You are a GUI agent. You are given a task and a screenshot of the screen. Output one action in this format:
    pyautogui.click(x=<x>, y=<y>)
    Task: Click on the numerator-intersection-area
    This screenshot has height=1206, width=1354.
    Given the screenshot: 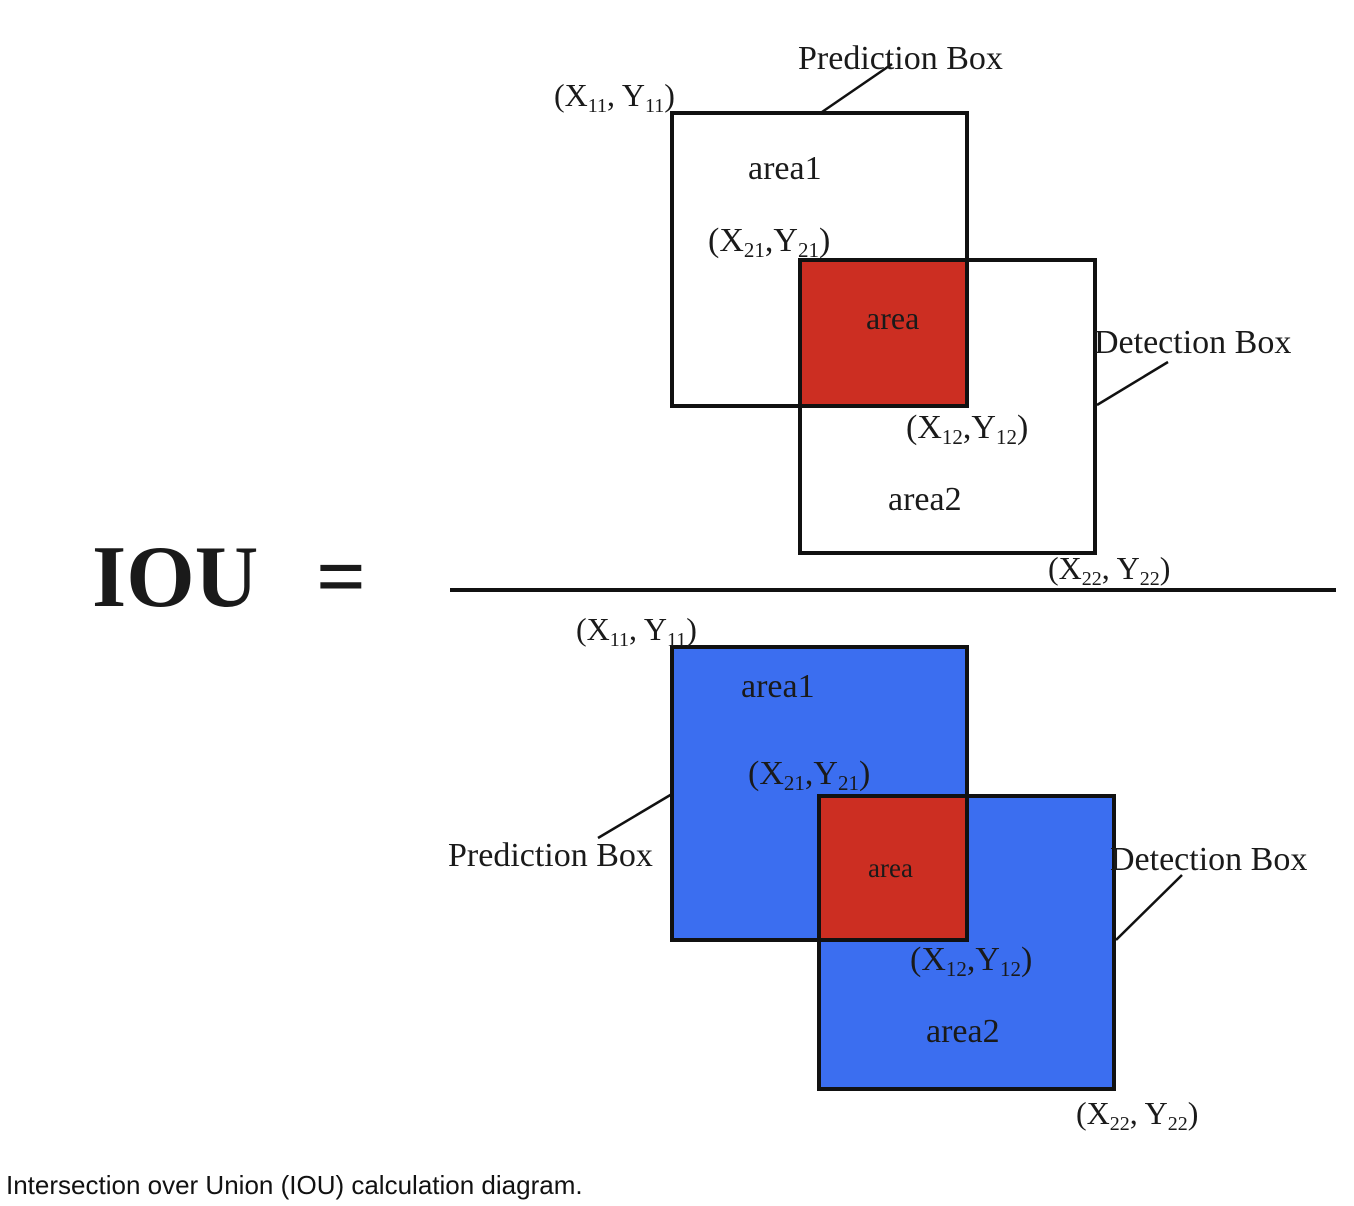 What is the action you would take?
    pyautogui.click(x=883, y=333)
    